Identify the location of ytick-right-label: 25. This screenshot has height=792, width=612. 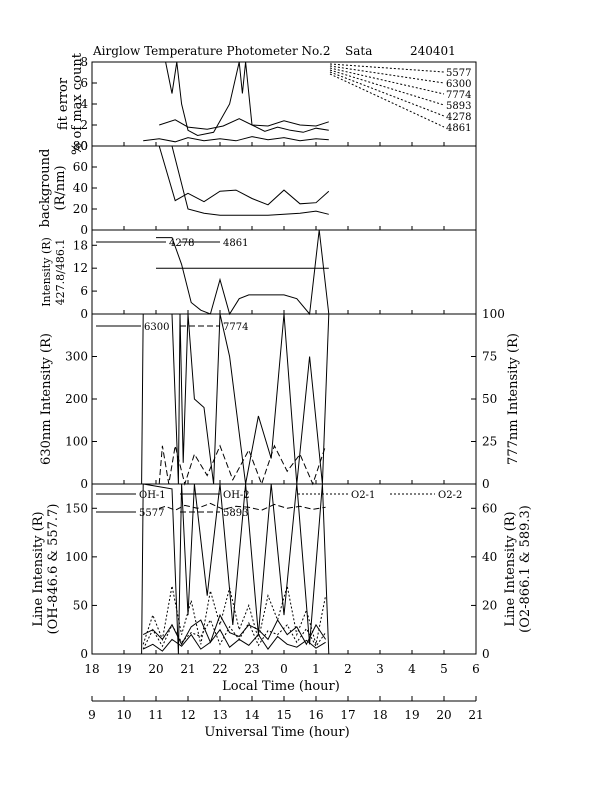
(489, 442).